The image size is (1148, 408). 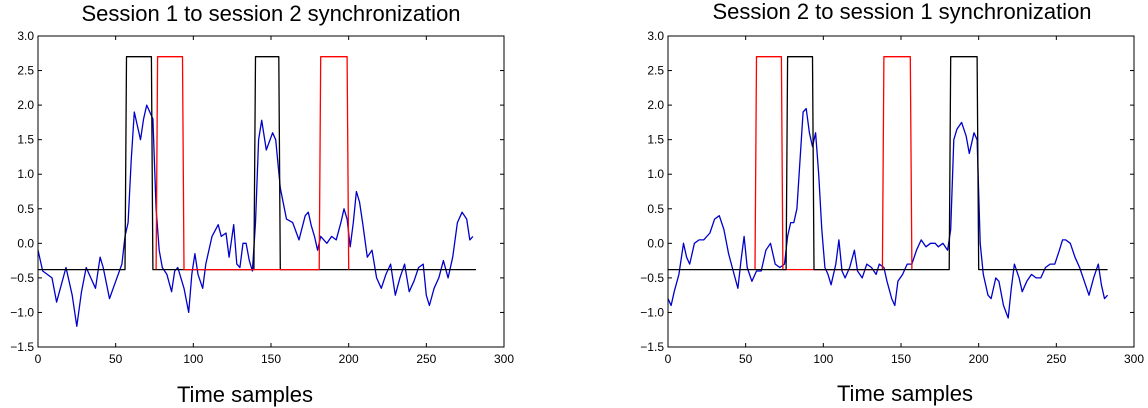 What do you see at coordinates (270, 13) in the screenshot?
I see `chart-title: Session 1 to session 2 synchronization` at bounding box center [270, 13].